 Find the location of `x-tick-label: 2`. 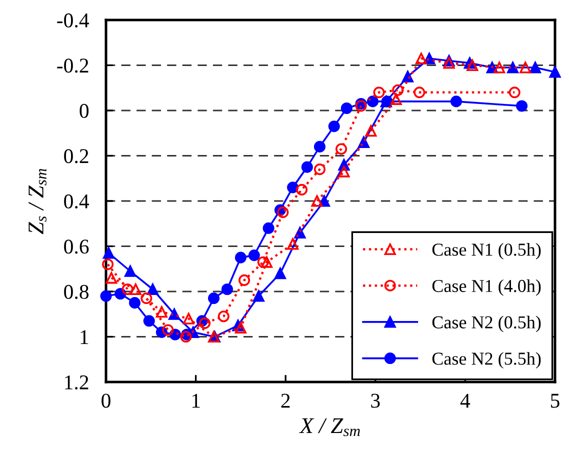

x-tick-label: 2 is located at coordinates (285, 401).